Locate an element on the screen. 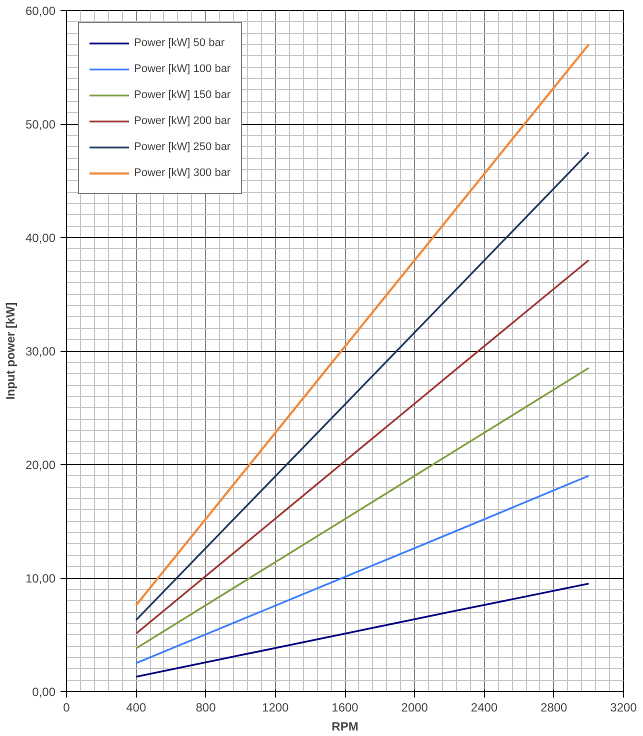  legend-label: Power [kW] 150 bar is located at coordinates (182, 95).